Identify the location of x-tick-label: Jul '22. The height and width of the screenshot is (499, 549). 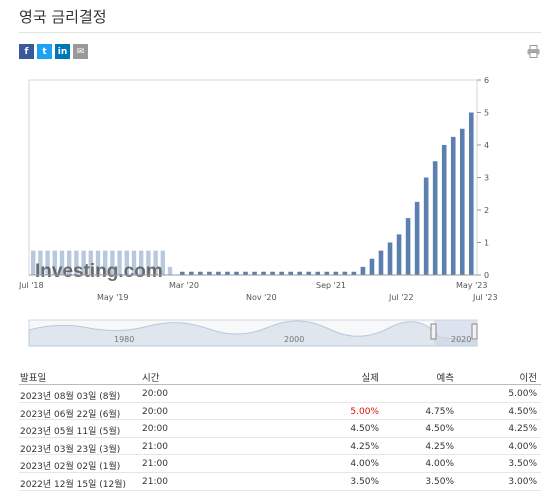
(401, 297).